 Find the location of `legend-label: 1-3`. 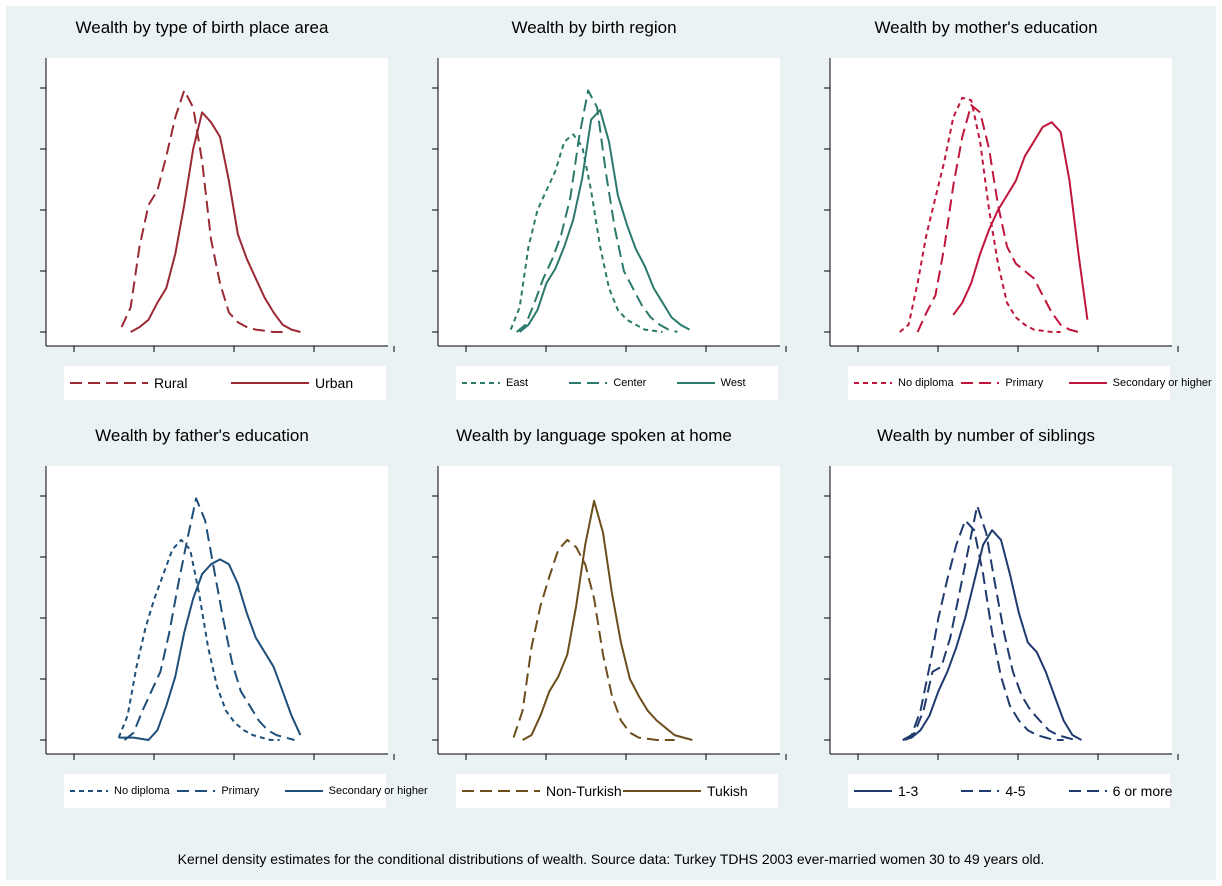

legend-label: 1-3 is located at coordinates (908, 791).